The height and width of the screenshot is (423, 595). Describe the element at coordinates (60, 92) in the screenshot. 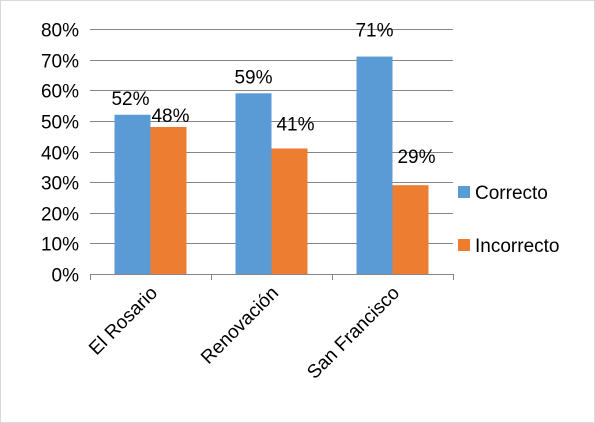

I see `y-tick-label-60: 60%` at that location.